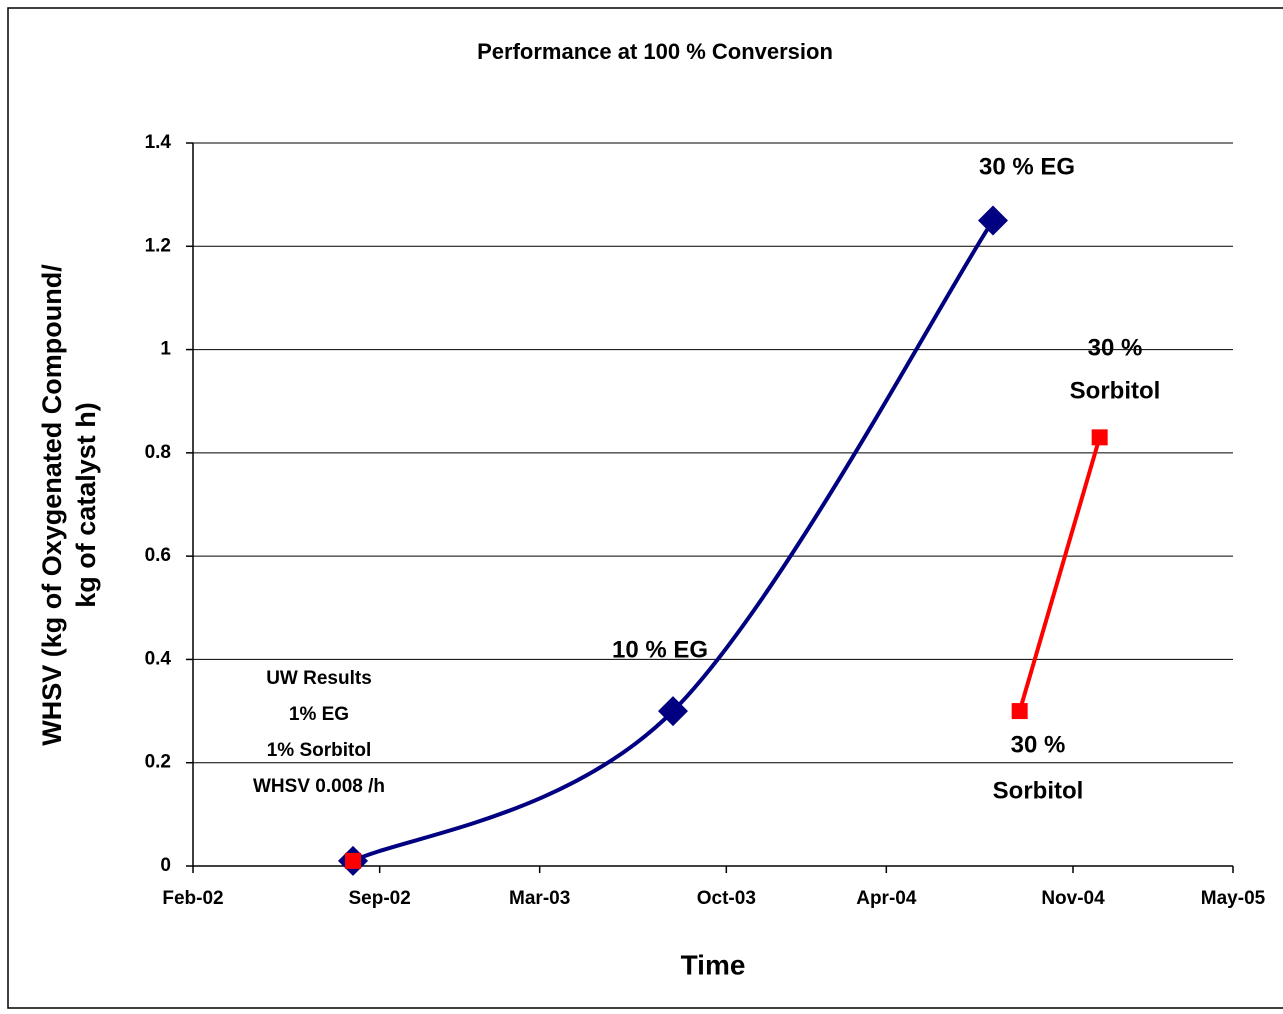  I want to click on y-tick-label: 1.2, so click(158, 245).